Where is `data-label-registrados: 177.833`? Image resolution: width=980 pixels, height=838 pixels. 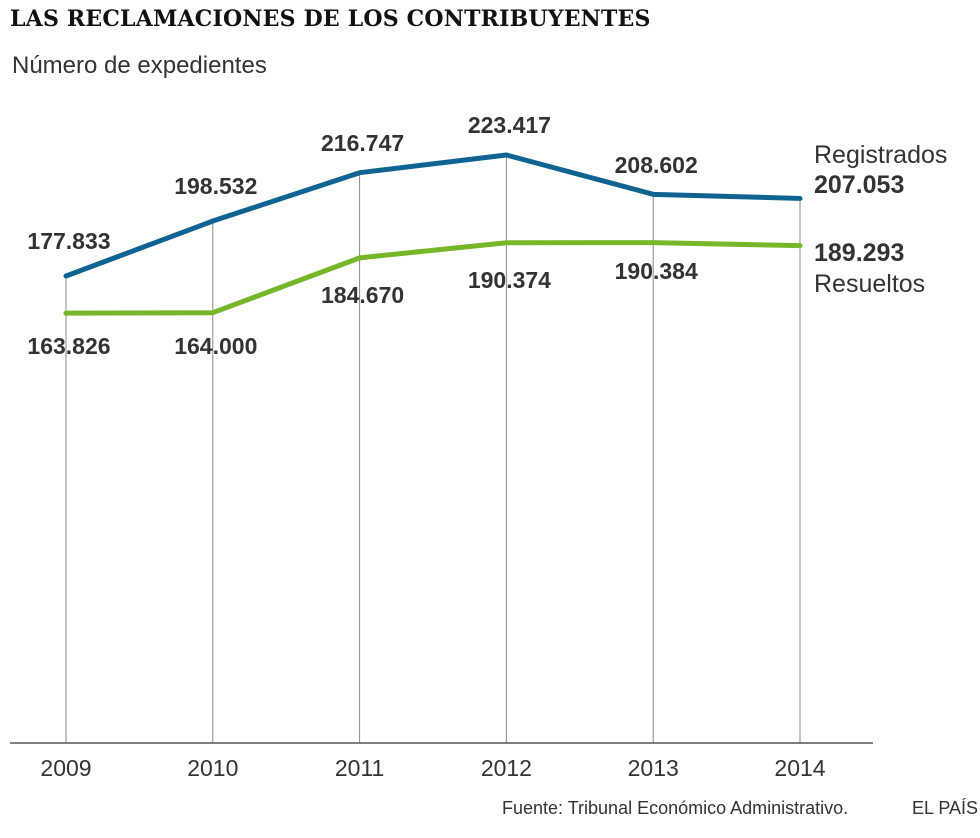 data-label-registrados: 177.833 is located at coordinates (68, 241).